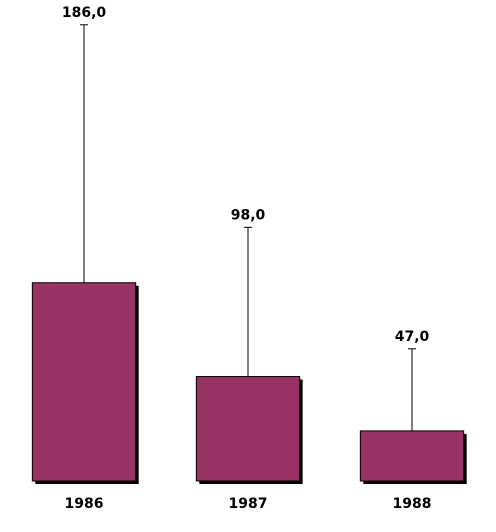  Describe the element at coordinates (84, 13) in the screenshot. I see `value-label: 186,0` at that location.